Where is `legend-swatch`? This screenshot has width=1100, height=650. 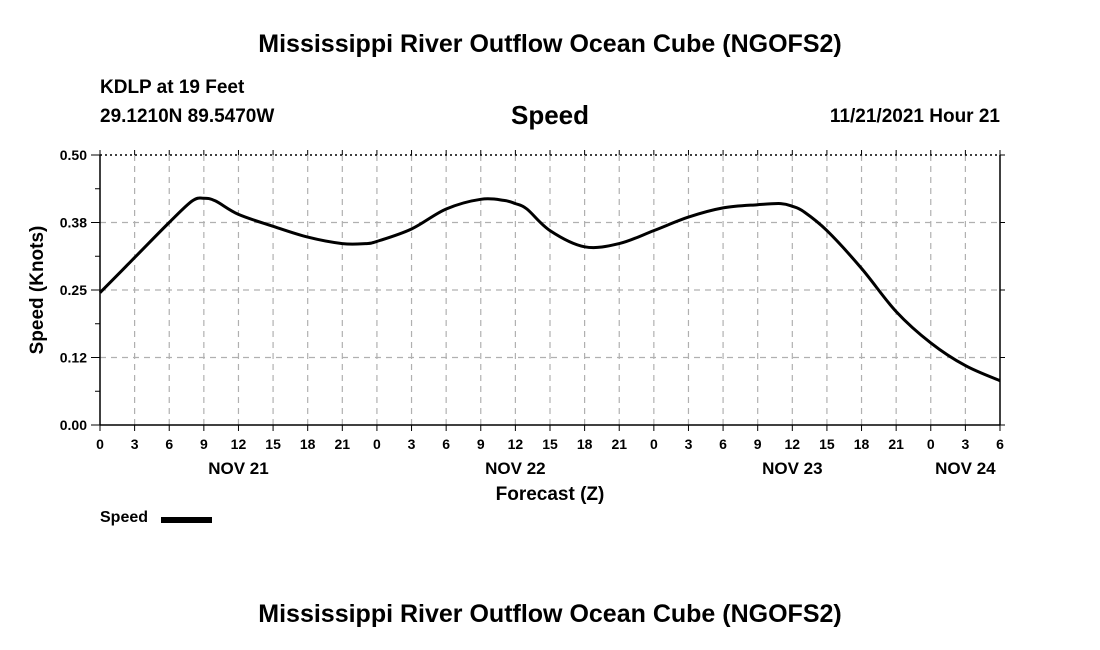
legend-swatch is located at coordinates (186, 520).